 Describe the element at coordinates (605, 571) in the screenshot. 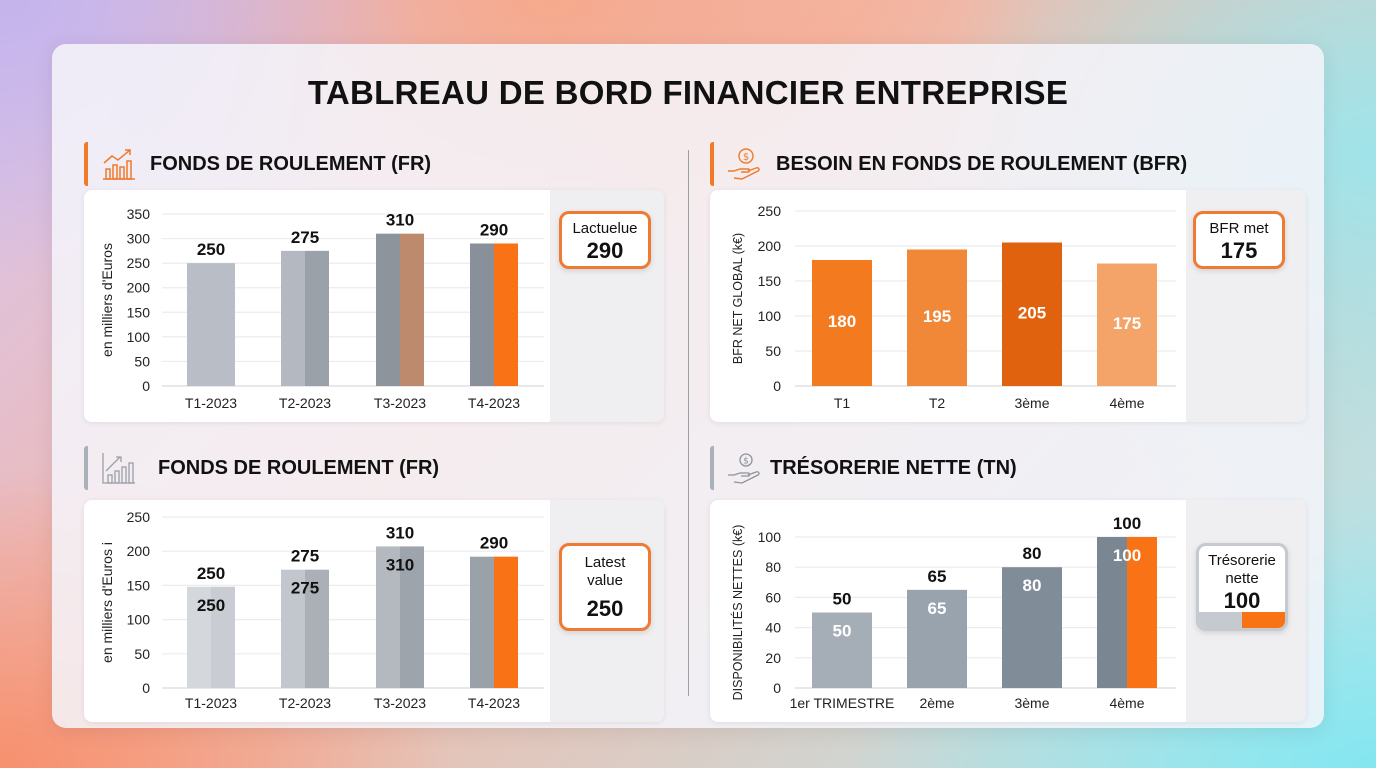

I see `kpi-label: Latest value` at that location.